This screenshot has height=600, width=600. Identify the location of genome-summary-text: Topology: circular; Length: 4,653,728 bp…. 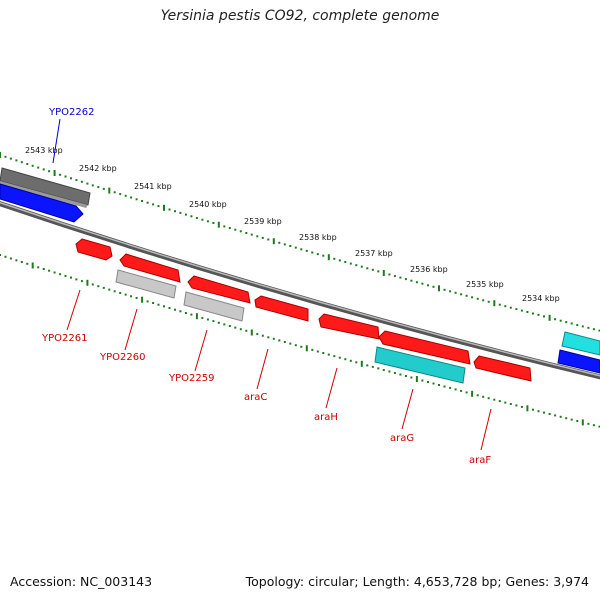
(417, 581).